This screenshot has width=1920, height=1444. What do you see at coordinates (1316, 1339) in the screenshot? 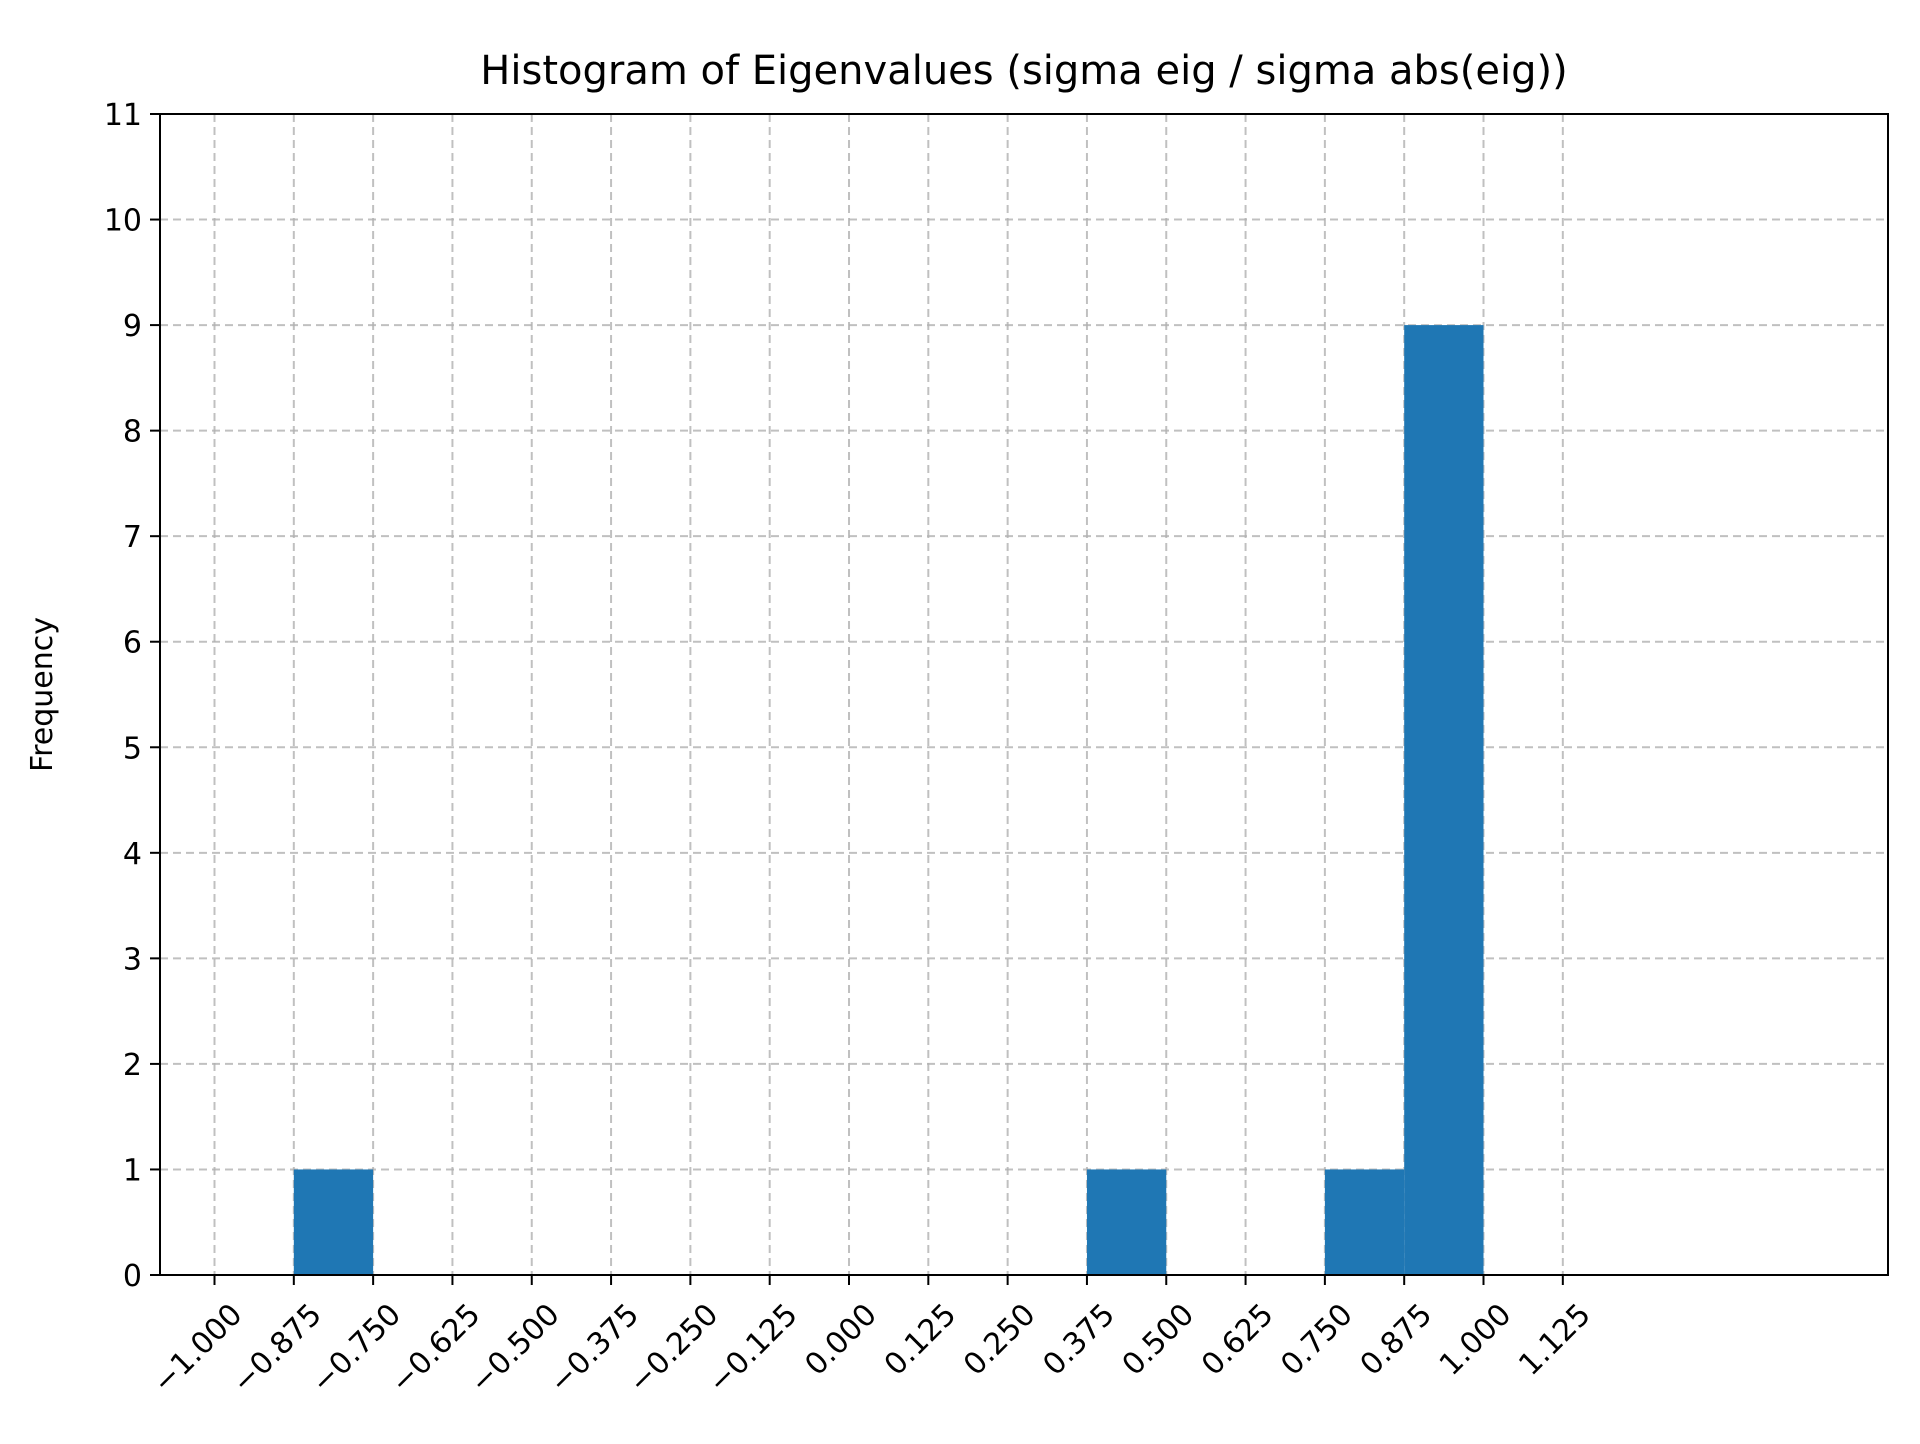
I see `x-tick-label: 0.750` at bounding box center [1316, 1339].